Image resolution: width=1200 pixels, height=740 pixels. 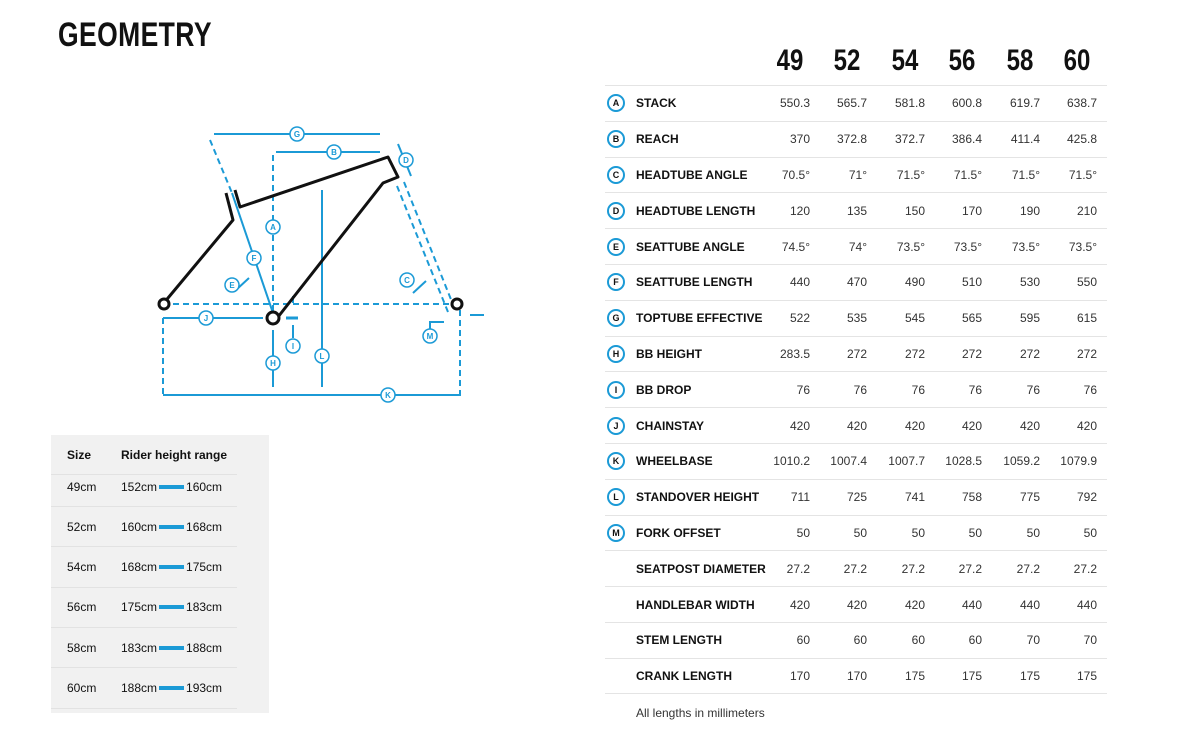 I want to click on geometry-row: M FORK OFFSET 50 50 50 50 50 50, so click(x=856, y=532).